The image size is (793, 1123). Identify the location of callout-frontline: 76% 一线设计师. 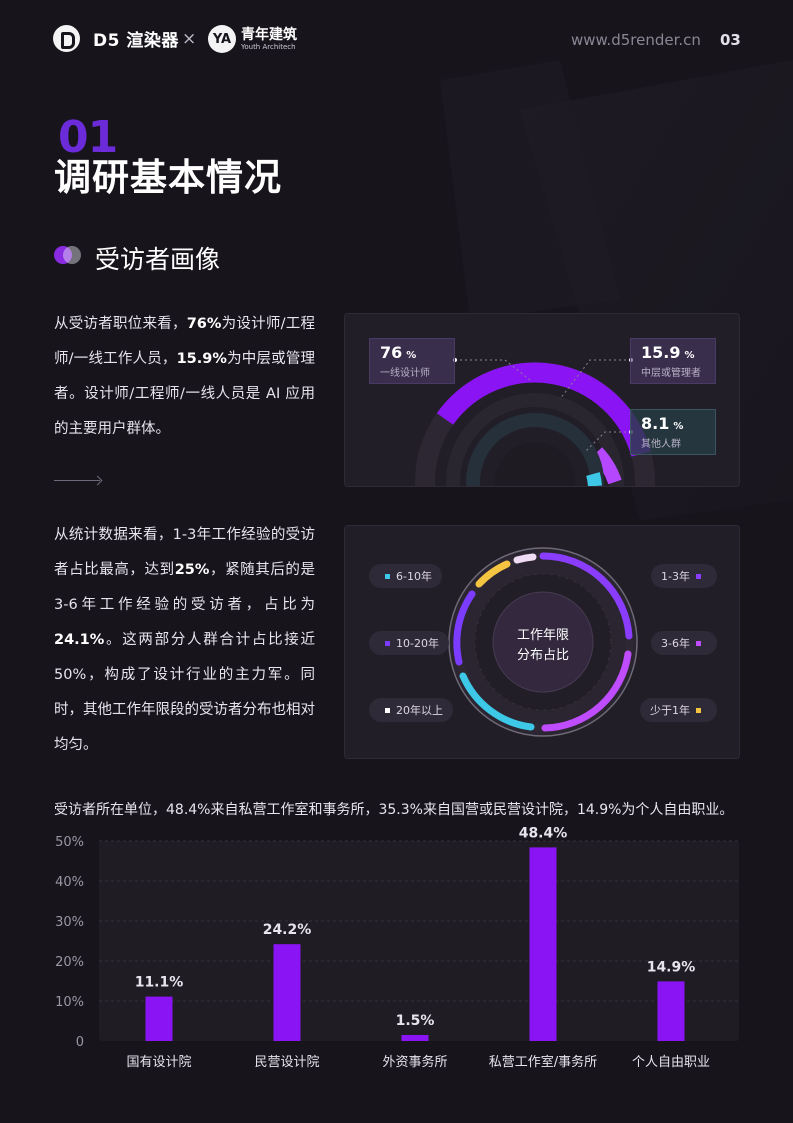
(412, 361).